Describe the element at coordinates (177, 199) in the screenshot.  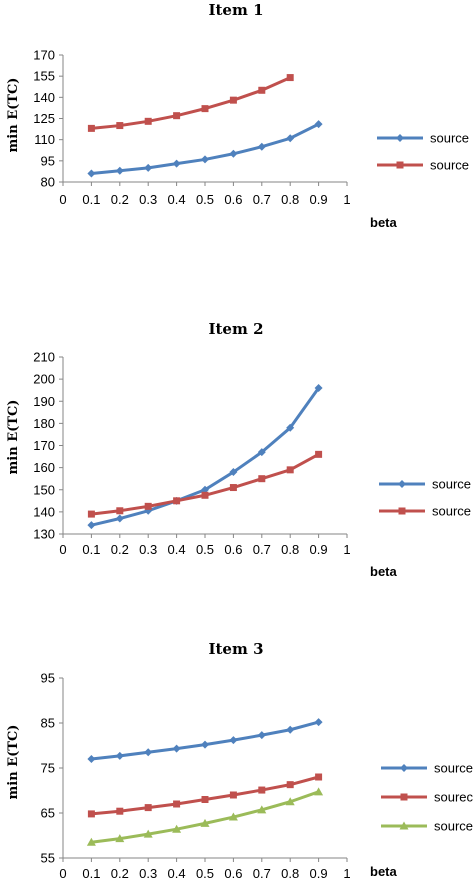
I see `x-tick-label: 0.4` at that location.